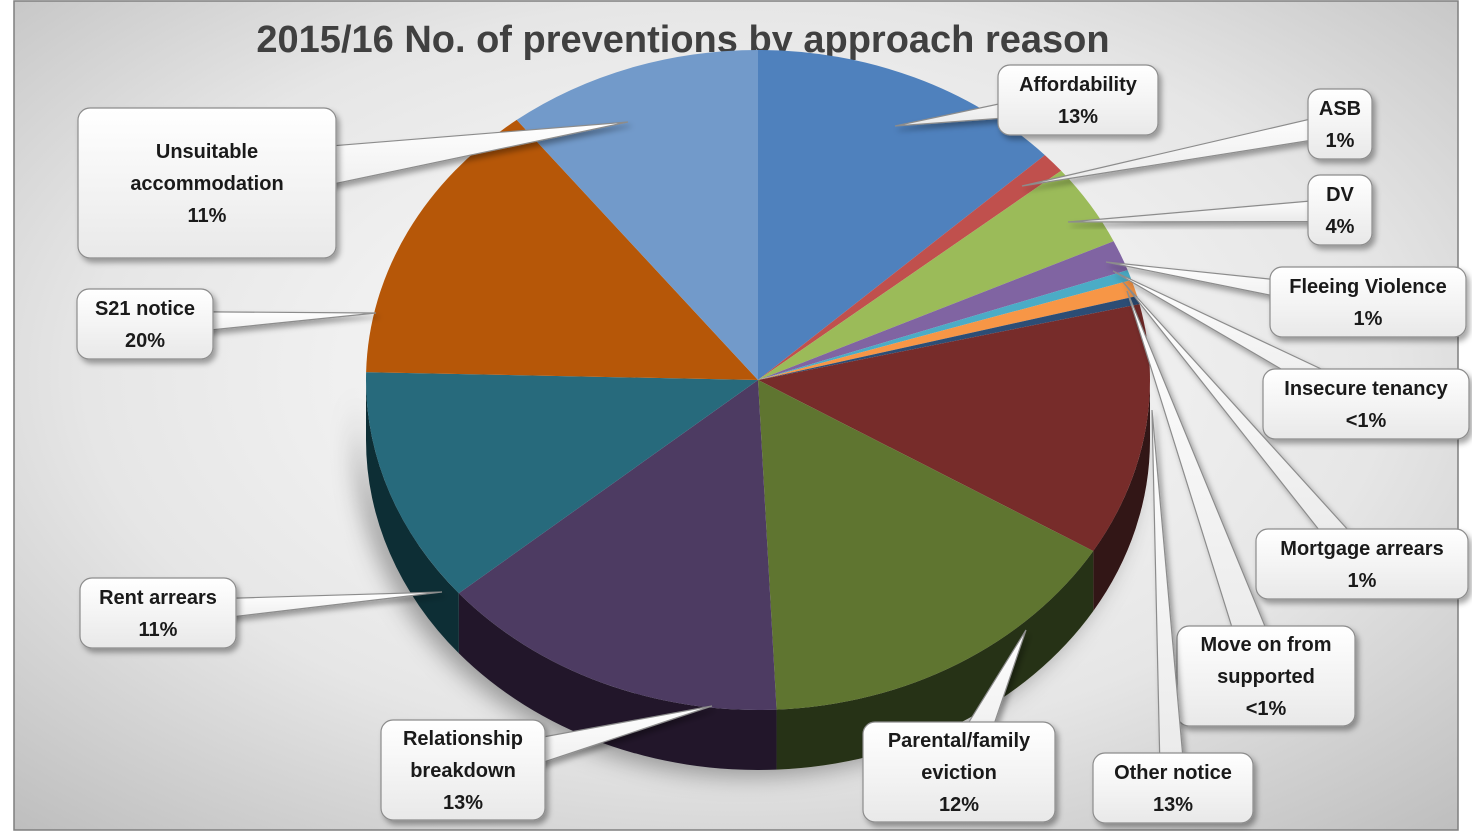 This screenshot has width=1472, height=831. I want to click on pie-slice-parental-family-eviction, so click(926, 545).